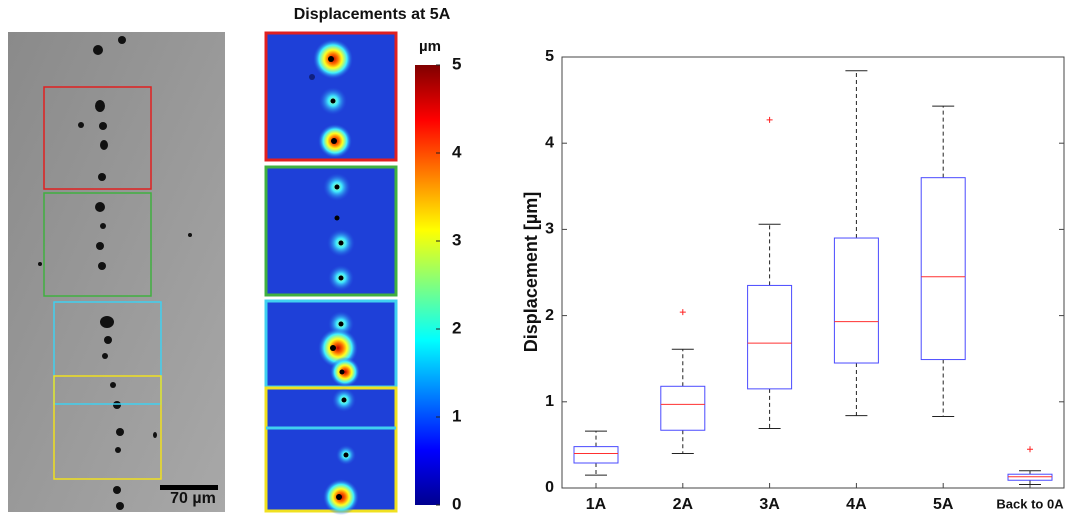  Describe the element at coordinates (430, 46) in the screenshot. I see `colorbar-label: µm` at that location.